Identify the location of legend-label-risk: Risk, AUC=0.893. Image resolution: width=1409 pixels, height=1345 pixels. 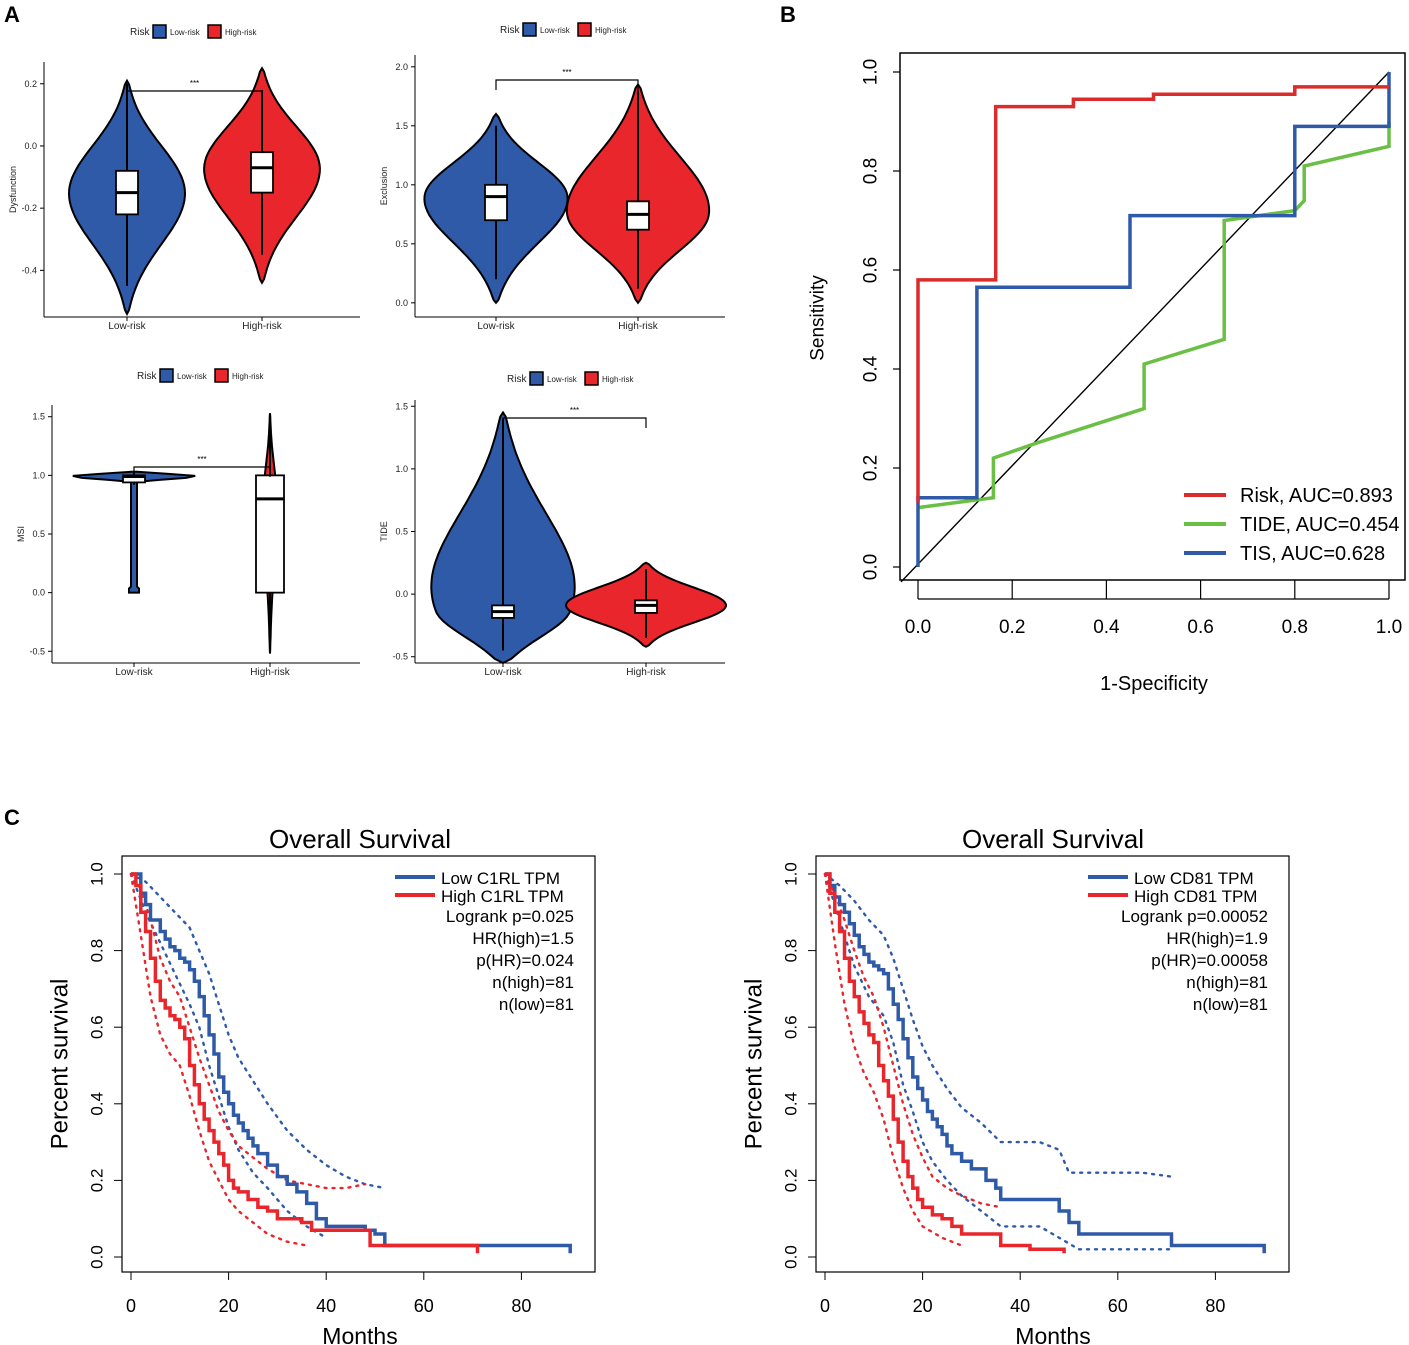
(1316, 496).